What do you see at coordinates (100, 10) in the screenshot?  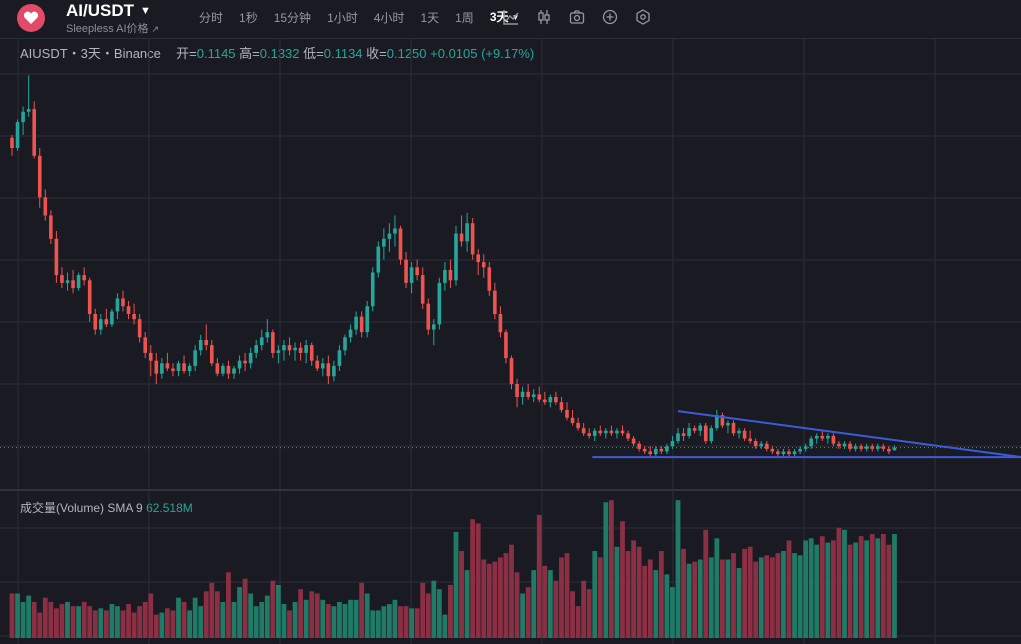 I see `symbol-name: AI/USDT` at bounding box center [100, 10].